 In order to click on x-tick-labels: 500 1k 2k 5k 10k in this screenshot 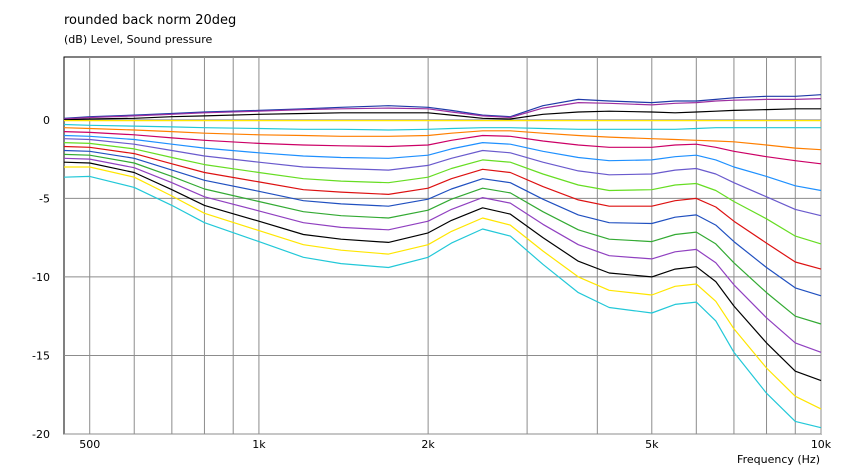, I will do `click(455, 444)`.